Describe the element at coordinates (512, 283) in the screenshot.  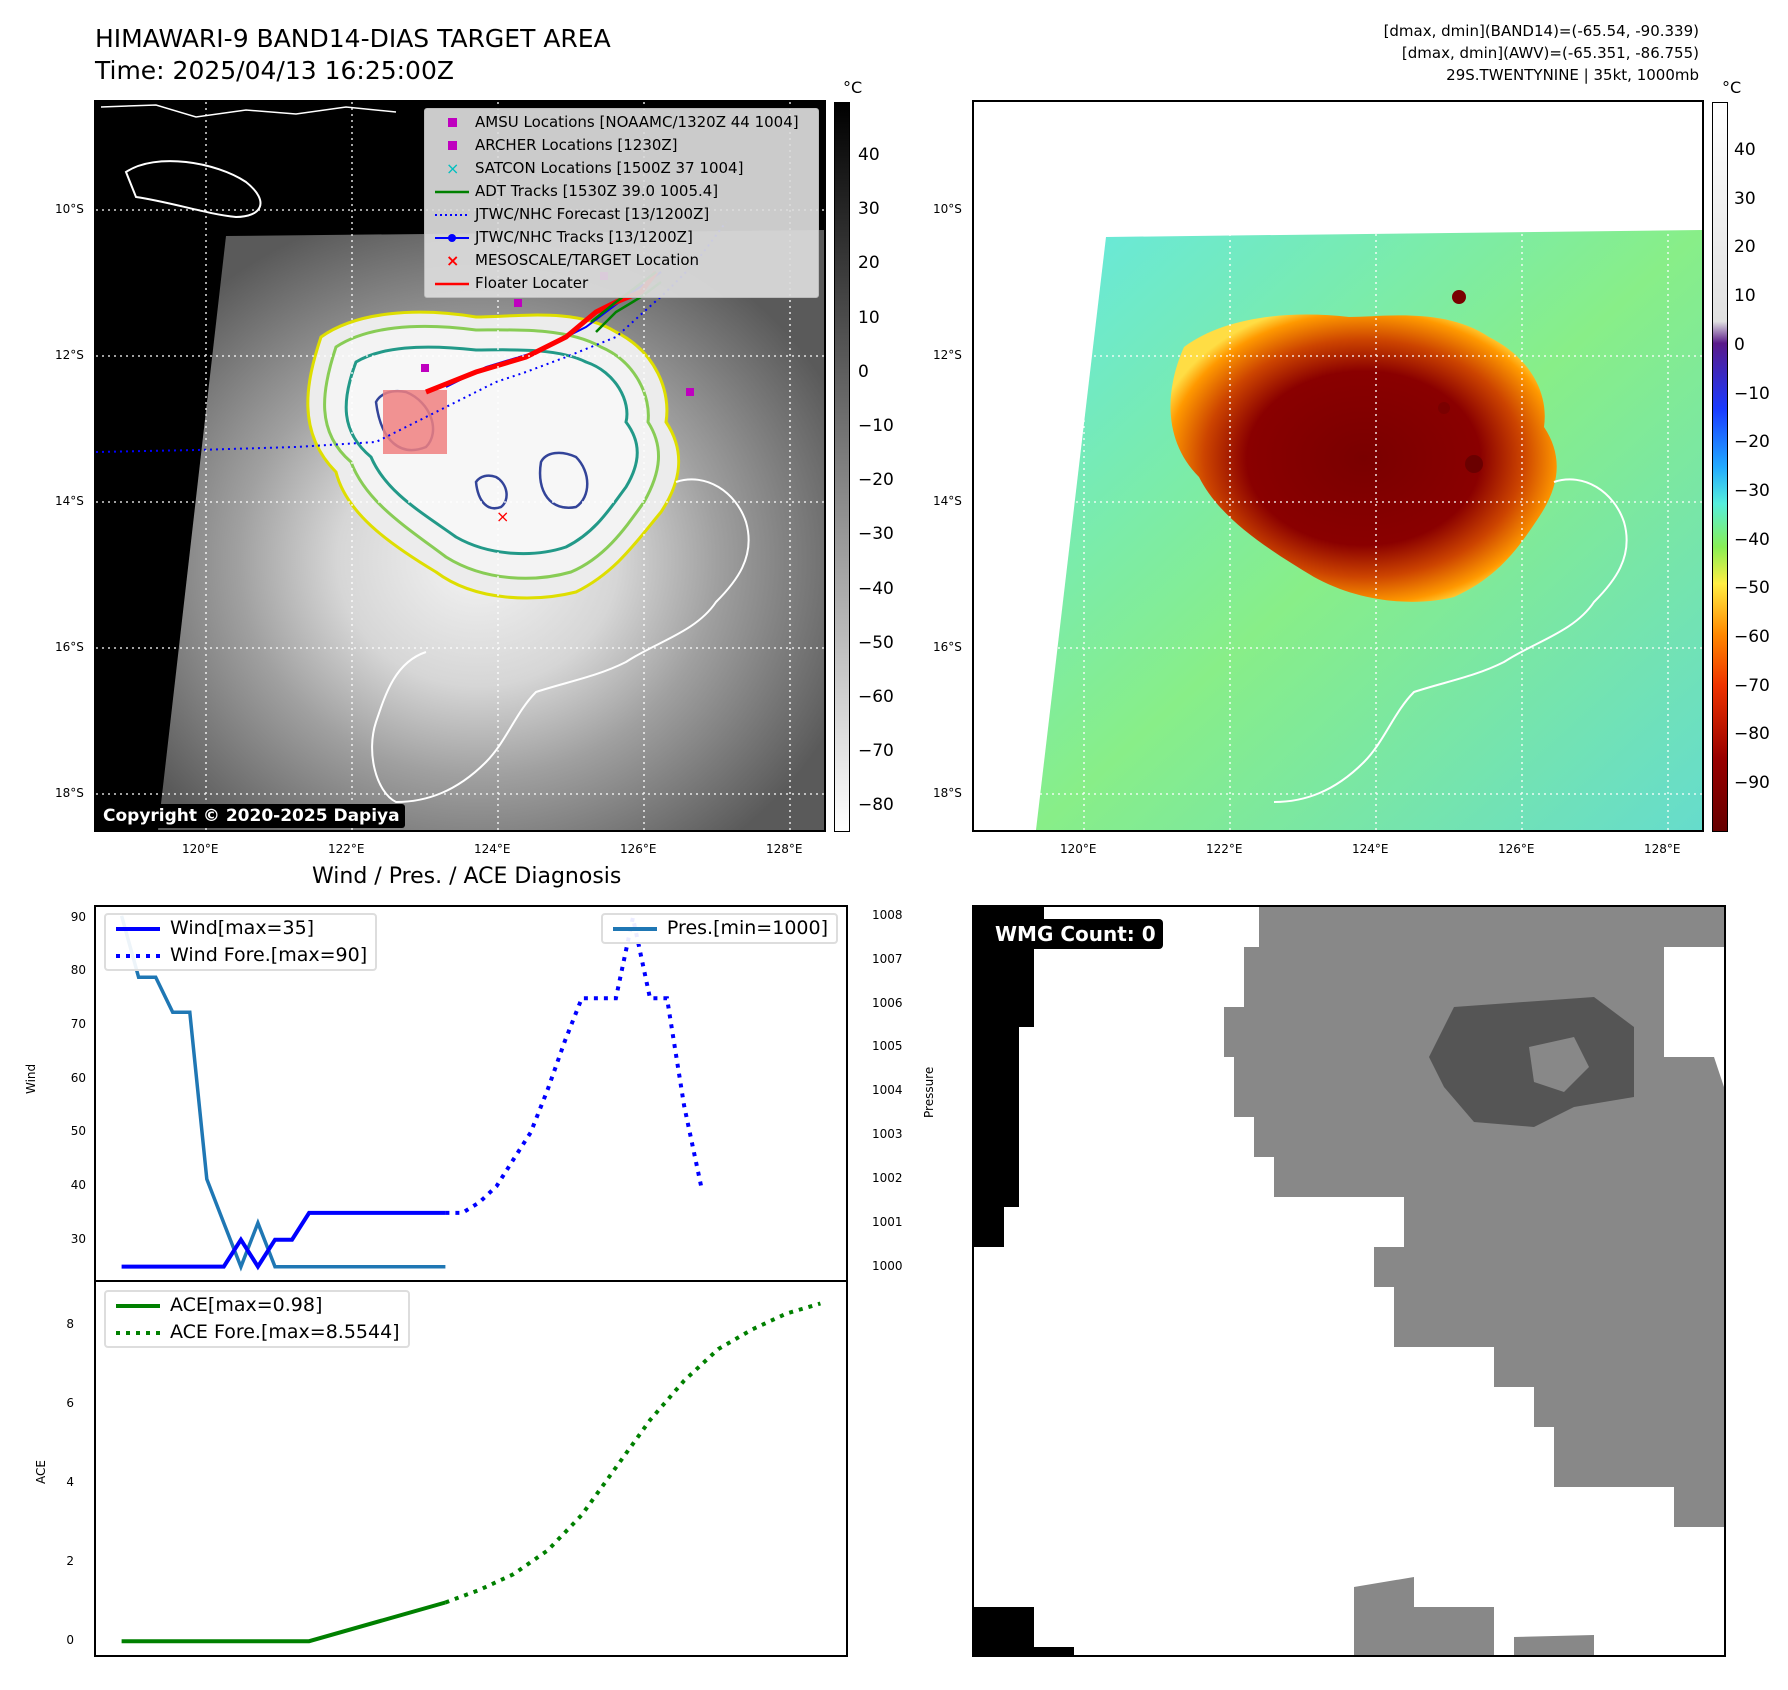
I see `legend-entry: Floater Locater` at that location.